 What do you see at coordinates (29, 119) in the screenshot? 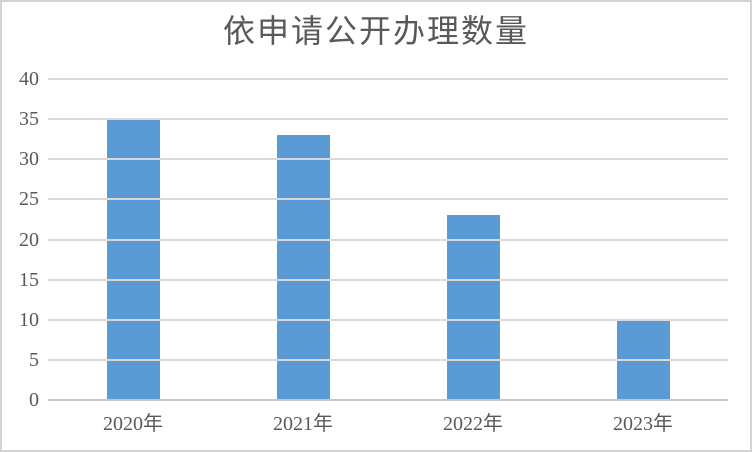
I see `y-axis-tick-label-35: 35` at bounding box center [29, 119].